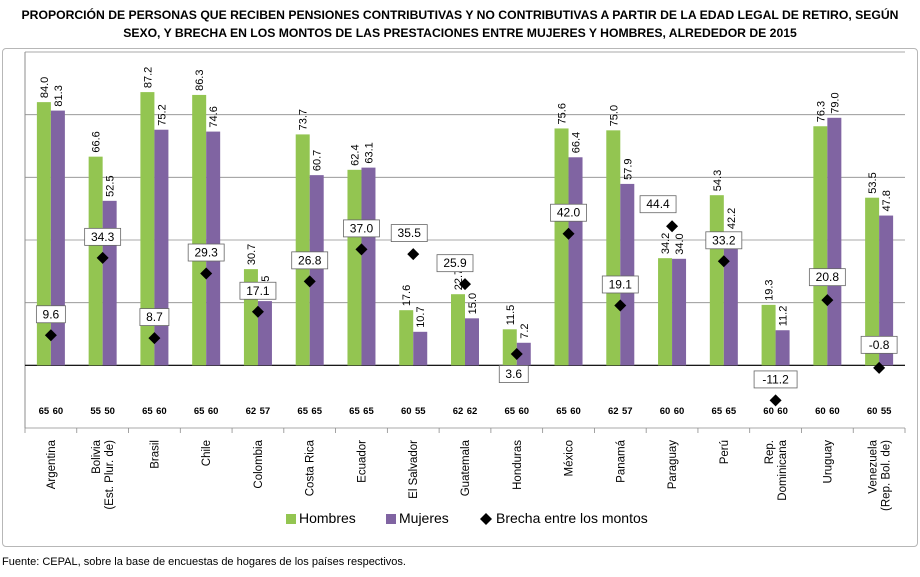  I want to click on gap-label: 42.0, so click(569, 213).